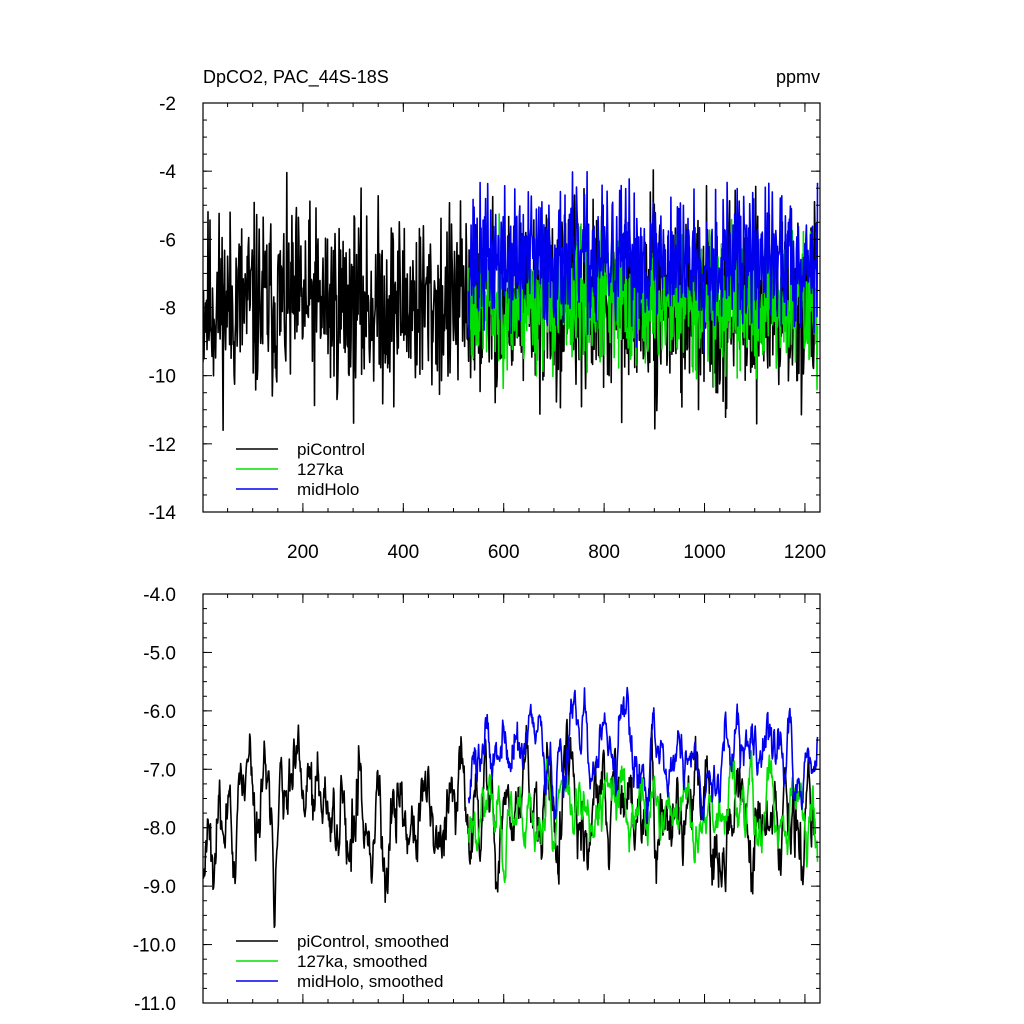  What do you see at coordinates (805, 552) in the screenshot?
I see `x-tick-label: 1200` at bounding box center [805, 552].